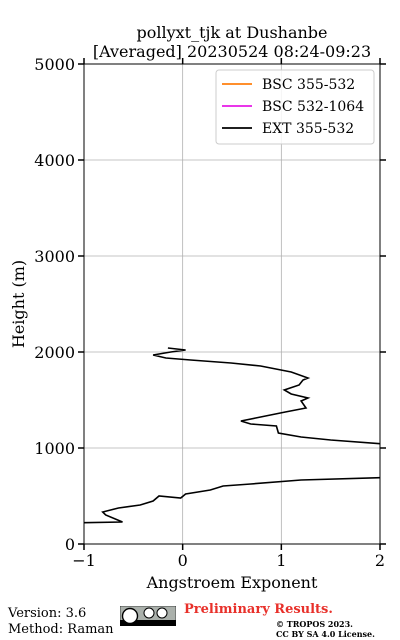  I want to click on legend-label: EXT 355-532, so click(308, 129).